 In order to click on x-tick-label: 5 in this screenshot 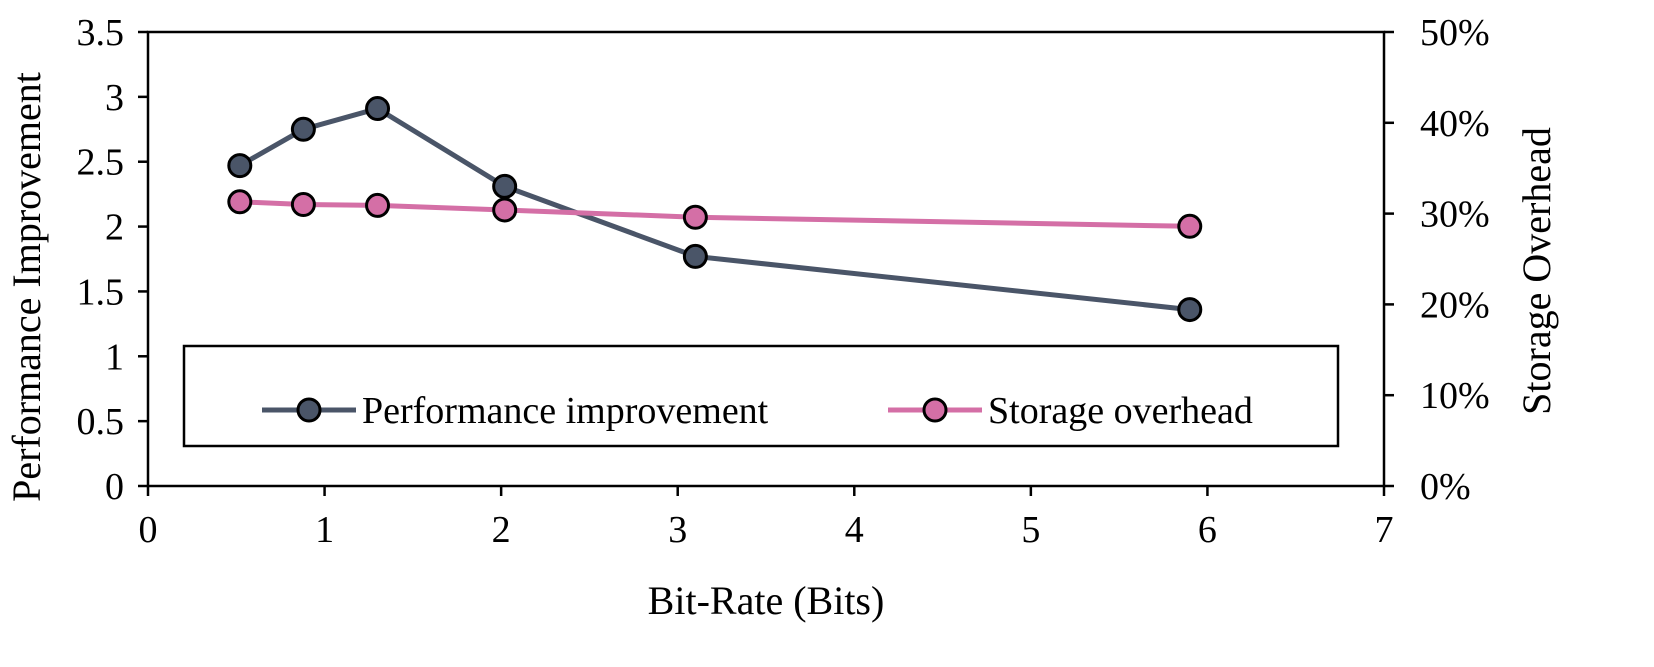, I will do `click(1030, 530)`.